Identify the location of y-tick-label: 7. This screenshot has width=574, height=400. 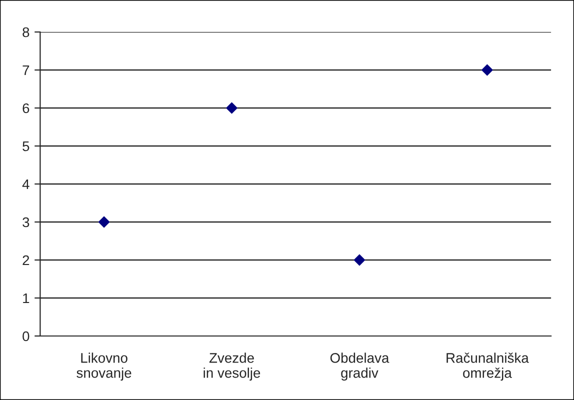
(26, 70).